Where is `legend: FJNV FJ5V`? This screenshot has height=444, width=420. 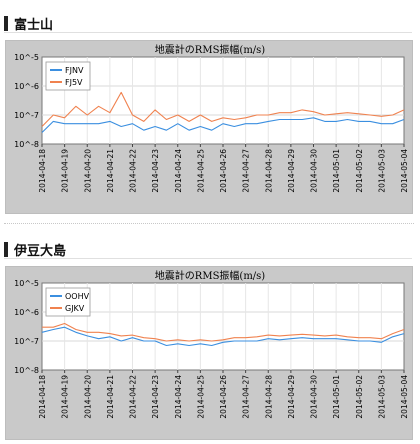 legend: FJNV FJ5V is located at coordinates (68, 76).